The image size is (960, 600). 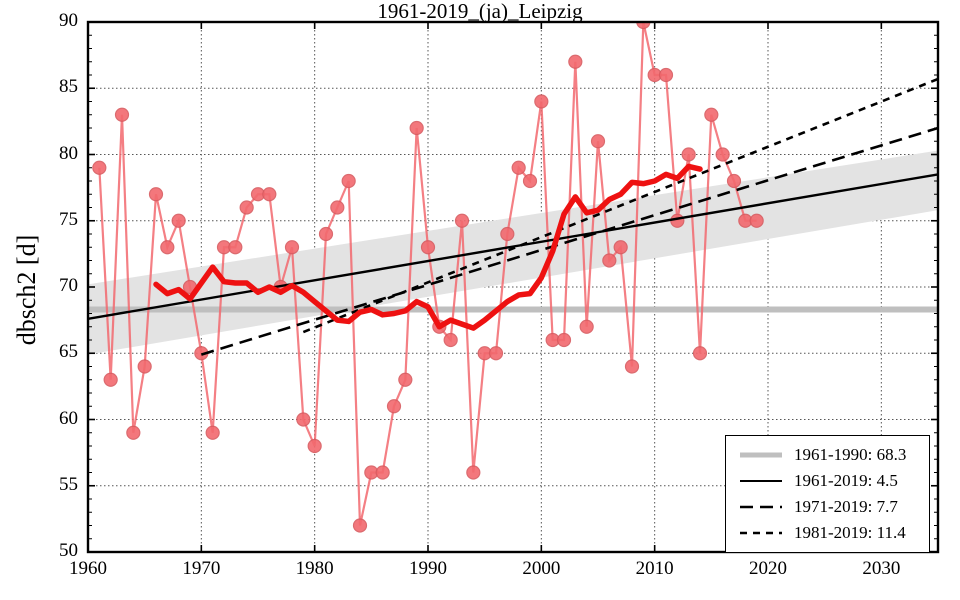 What do you see at coordinates (850, 454) in the screenshot?
I see `legend-label: 1961-1990: 68.3` at bounding box center [850, 454].